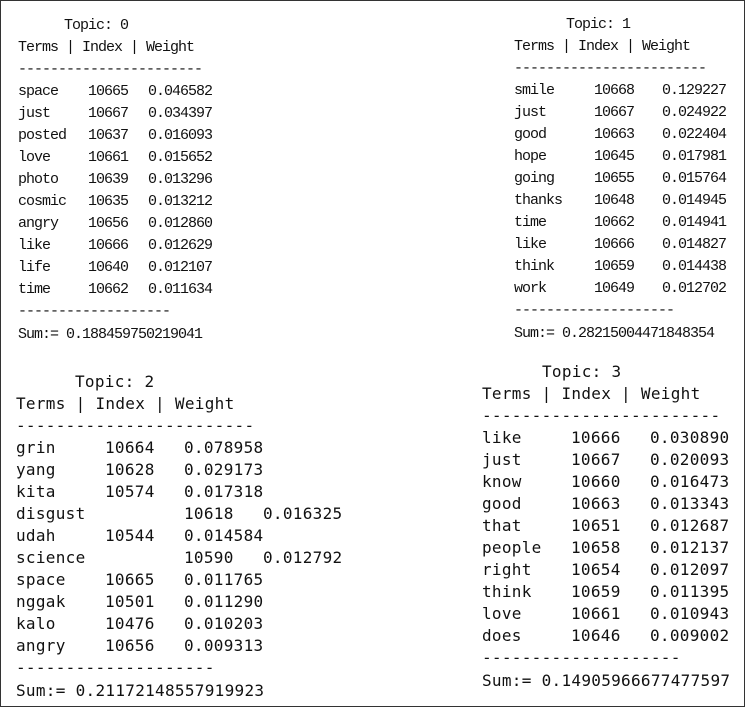 The height and width of the screenshot is (707, 745). I want to click on term: going, so click(534, 178).